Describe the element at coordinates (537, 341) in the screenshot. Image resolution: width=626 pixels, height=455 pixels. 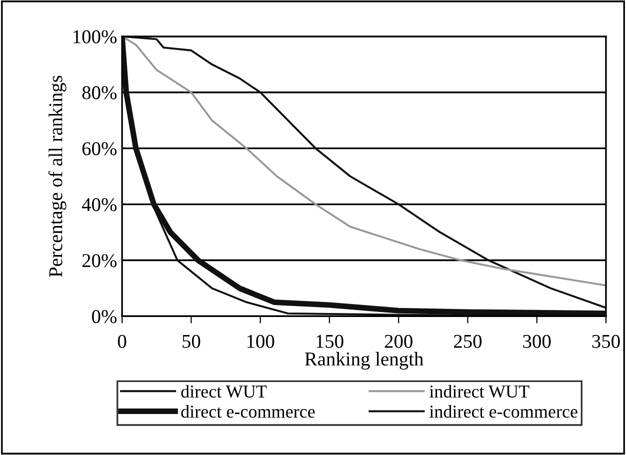
I see `x-tick-label: 300` at that location.